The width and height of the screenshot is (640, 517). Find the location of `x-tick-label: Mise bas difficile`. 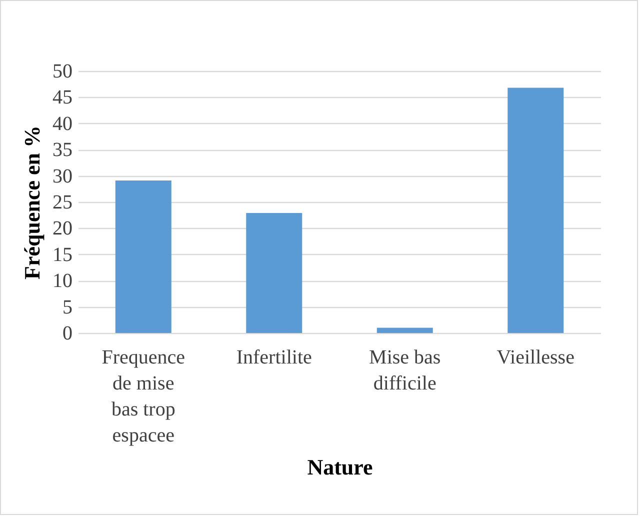

x-tick-label: Mise bas difficile is located at coordinates (405, 370).